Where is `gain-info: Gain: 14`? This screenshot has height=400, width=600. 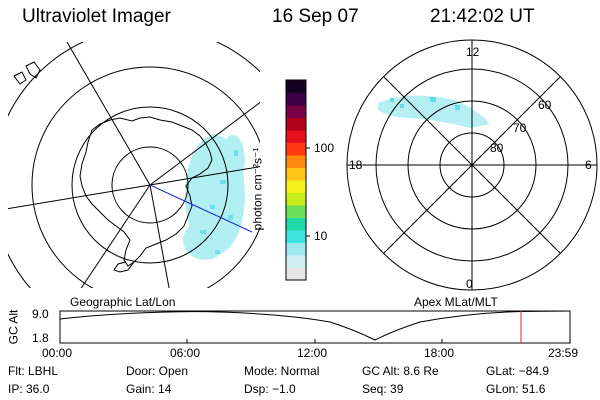
gain-info: Gain: 14 is located at coordinates (149, 389).